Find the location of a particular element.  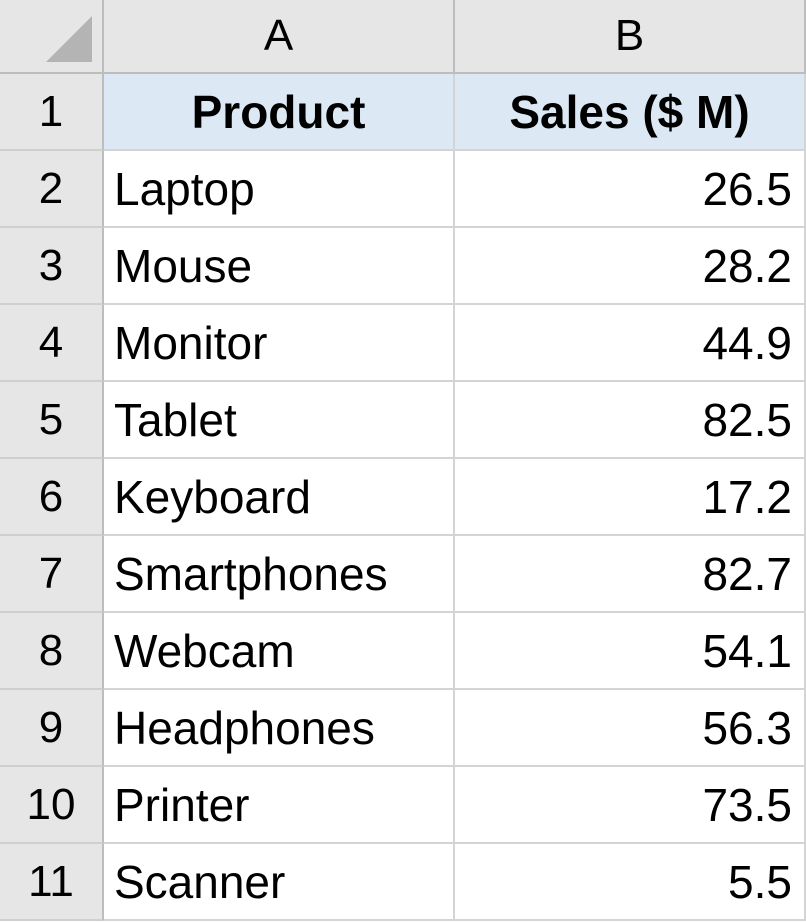

row-header-10: 10 is located at coordinates (52, 805).